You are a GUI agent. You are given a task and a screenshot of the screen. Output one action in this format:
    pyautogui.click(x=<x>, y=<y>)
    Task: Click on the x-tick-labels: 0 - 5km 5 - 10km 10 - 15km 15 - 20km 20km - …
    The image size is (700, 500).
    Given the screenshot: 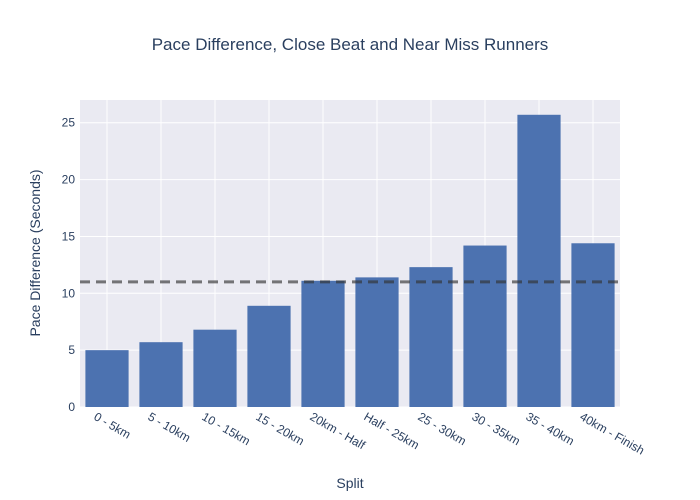 What is the action you would take?
    pyautogui.click(x=369, y=433)
    